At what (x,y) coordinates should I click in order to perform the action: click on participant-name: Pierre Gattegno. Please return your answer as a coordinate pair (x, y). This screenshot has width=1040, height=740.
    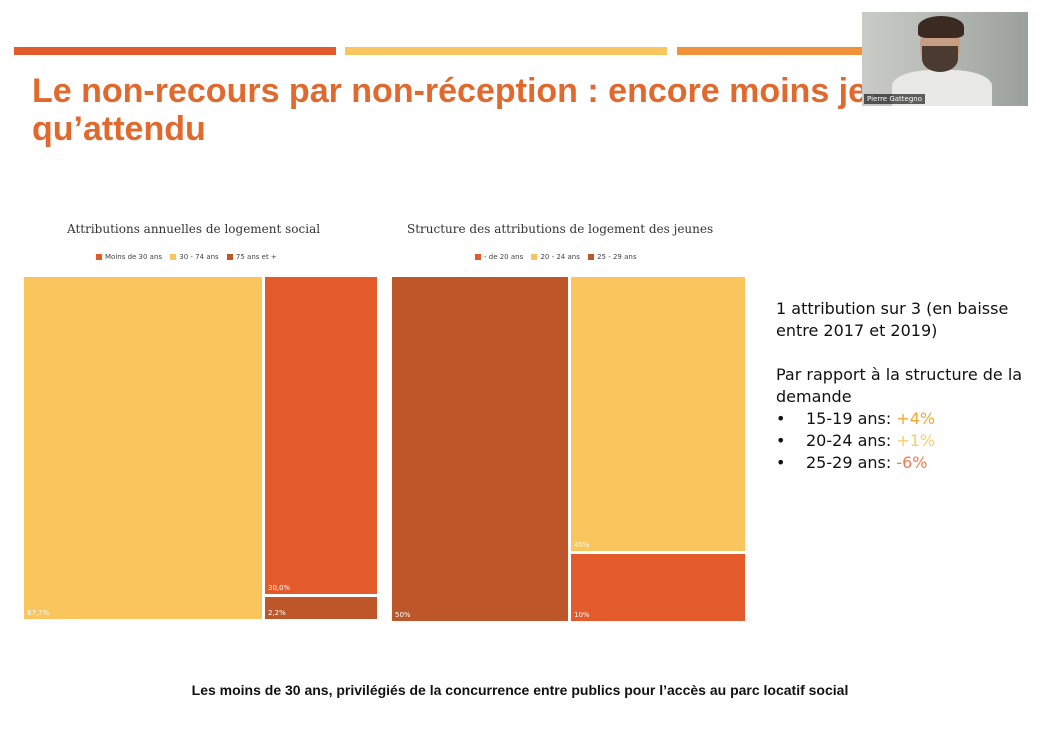
    Looking at the image, I should click on (895, 99).